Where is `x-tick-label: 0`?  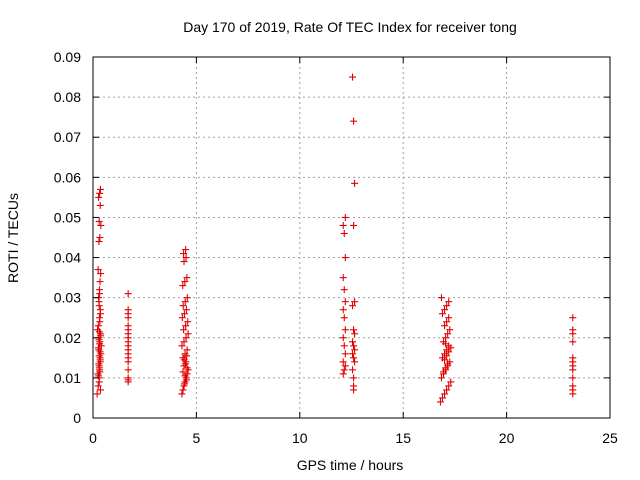
x-tick-label: 0 is located at coordinates (93, 438).